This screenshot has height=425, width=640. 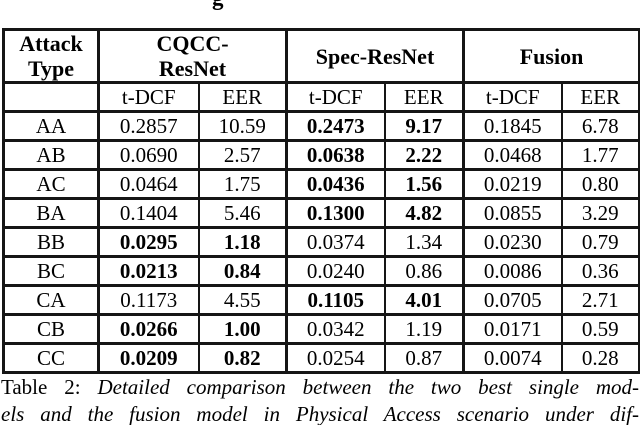 What do you see at coordinates (335, 97) in the screenshot?
I see `metric-header-tdcf-spec: t-DCF` at bounding box center [335, 97].